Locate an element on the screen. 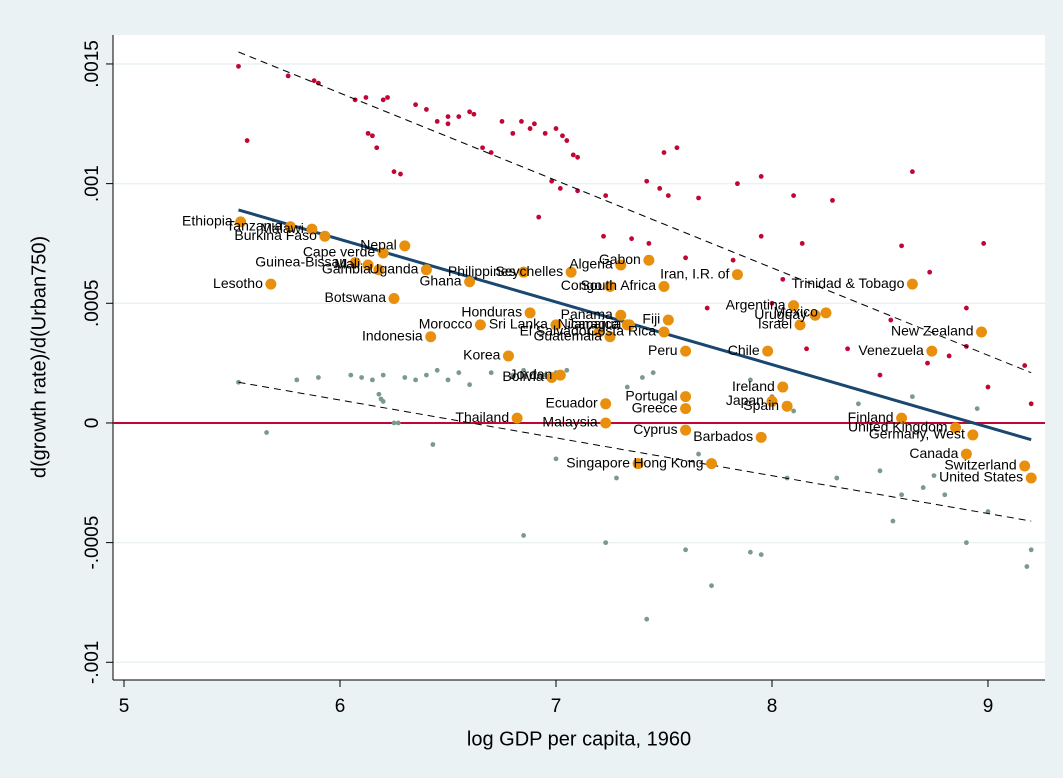 Image resolution: width=1063 pixels, height=778 pixels. point-label: Chile is located at coordinates (744, 350).